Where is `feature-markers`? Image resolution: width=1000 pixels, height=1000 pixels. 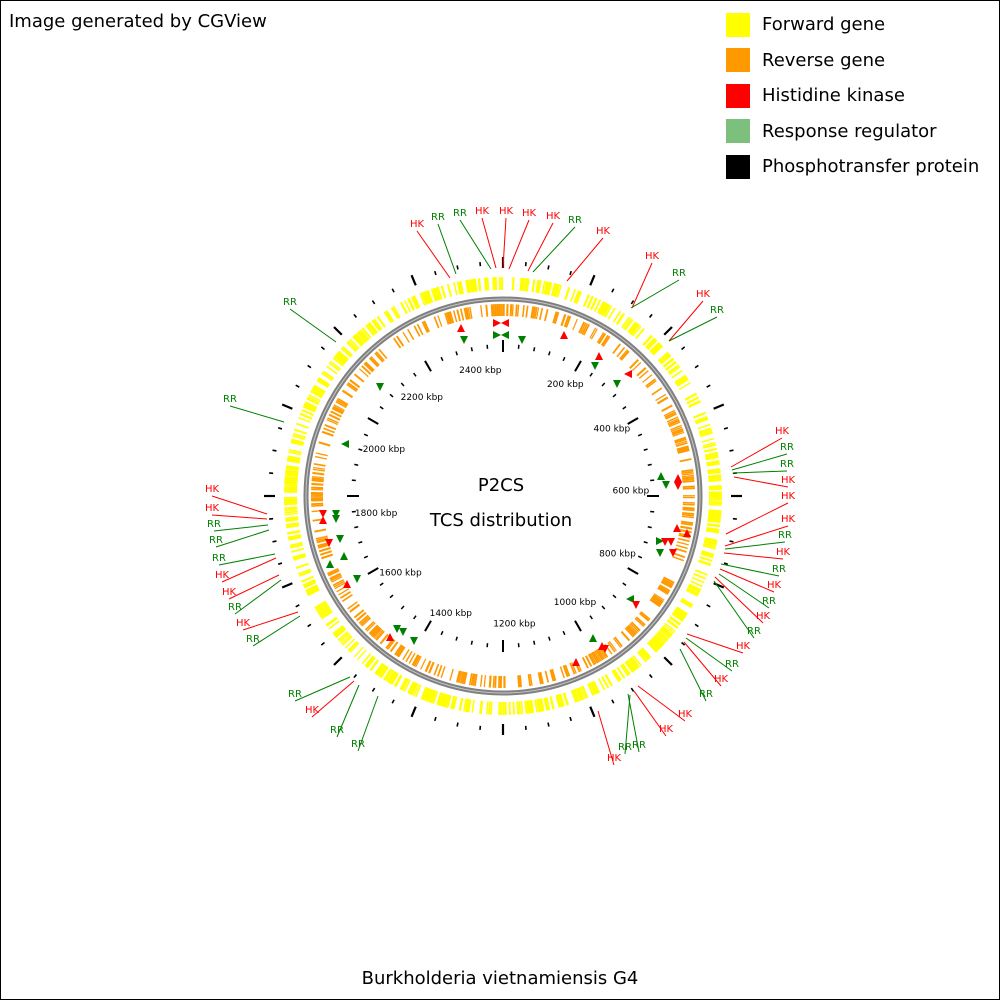
feature-markers is located at coordinates (505, 492).